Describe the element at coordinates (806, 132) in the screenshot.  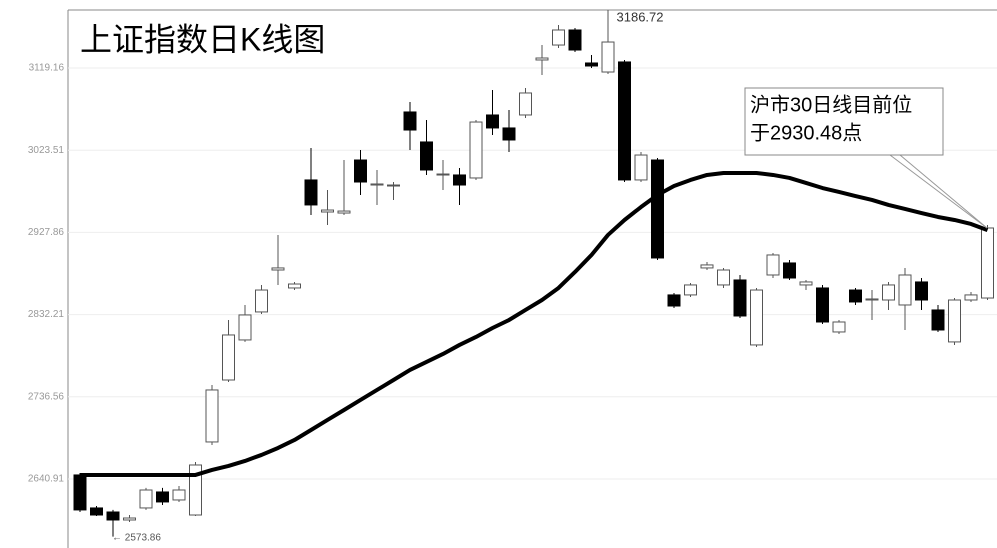
I see `annotation: 于2930.48点` at that location.